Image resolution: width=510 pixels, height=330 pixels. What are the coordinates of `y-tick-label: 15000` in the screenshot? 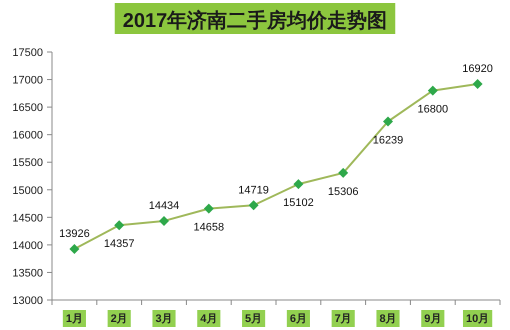 It's located at (27, 190).